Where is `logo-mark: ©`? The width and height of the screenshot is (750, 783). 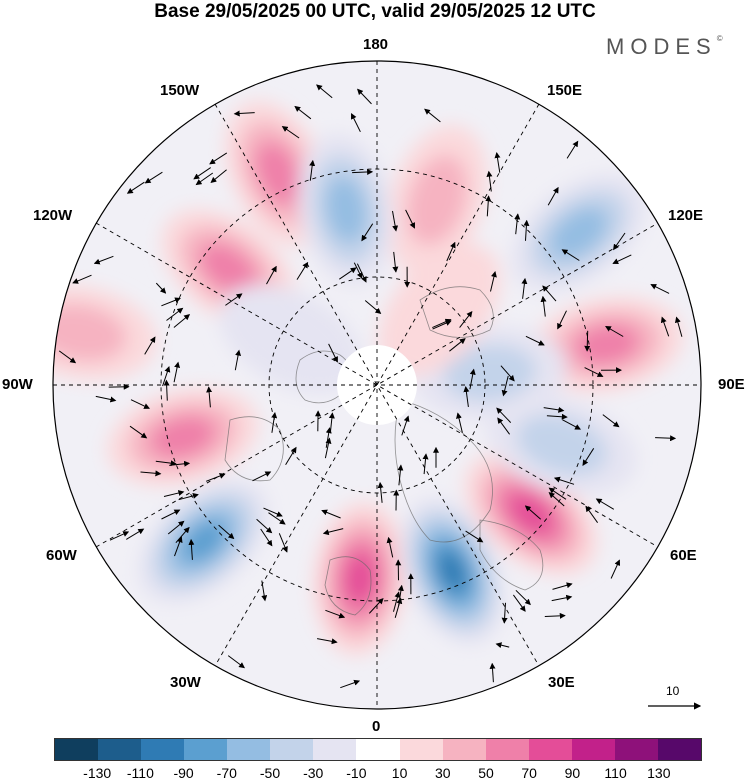 logo-mark: © is located at coordinates (719, 38).